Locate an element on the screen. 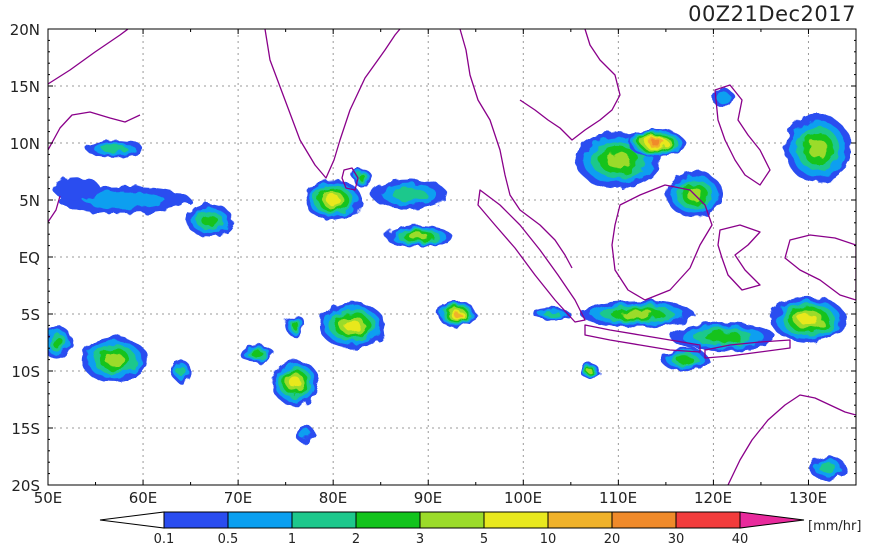  lon-label: 50E is located at coordinates (48, 498).